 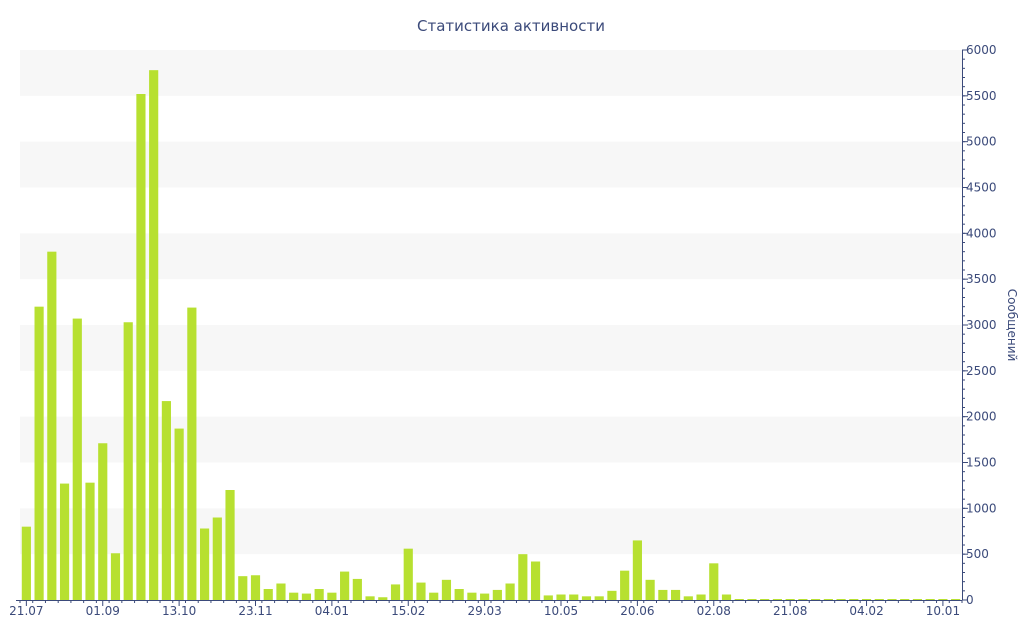 I want to click on chart-title: Статистика активности, so click(x=511, y=26).